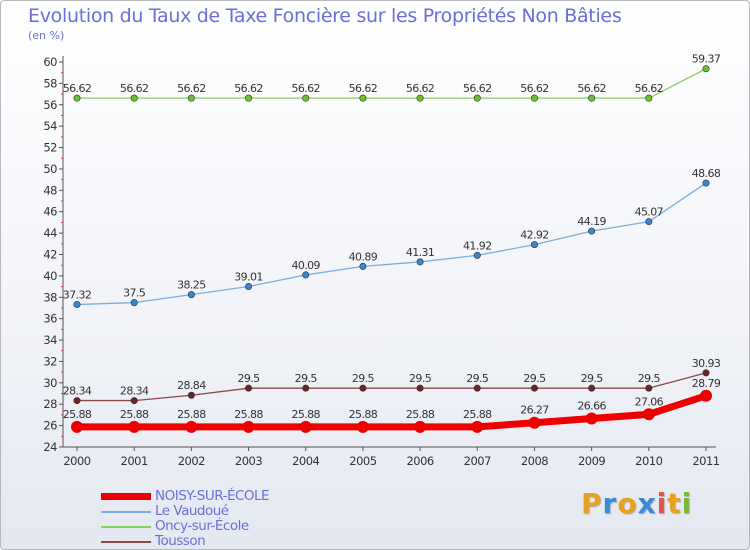 The height and width of the screenshot is (550, 750). Describe the element at coordinates (248, 276) in the screenshot. I see `data-label: 39.01` at that location.